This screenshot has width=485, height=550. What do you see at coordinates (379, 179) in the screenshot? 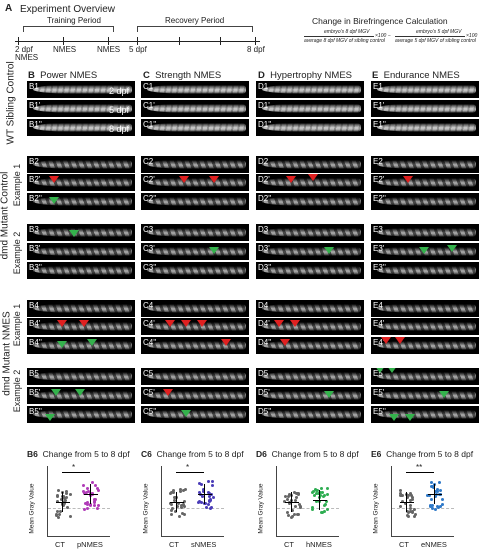
I see `image-label: E2'` at bounding box center [379, 179].